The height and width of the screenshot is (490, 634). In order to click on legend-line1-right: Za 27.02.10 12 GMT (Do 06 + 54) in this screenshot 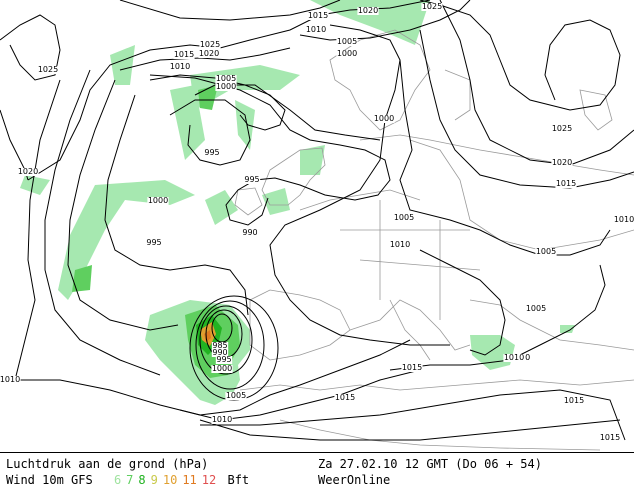, I will do `click(430, 464)`.